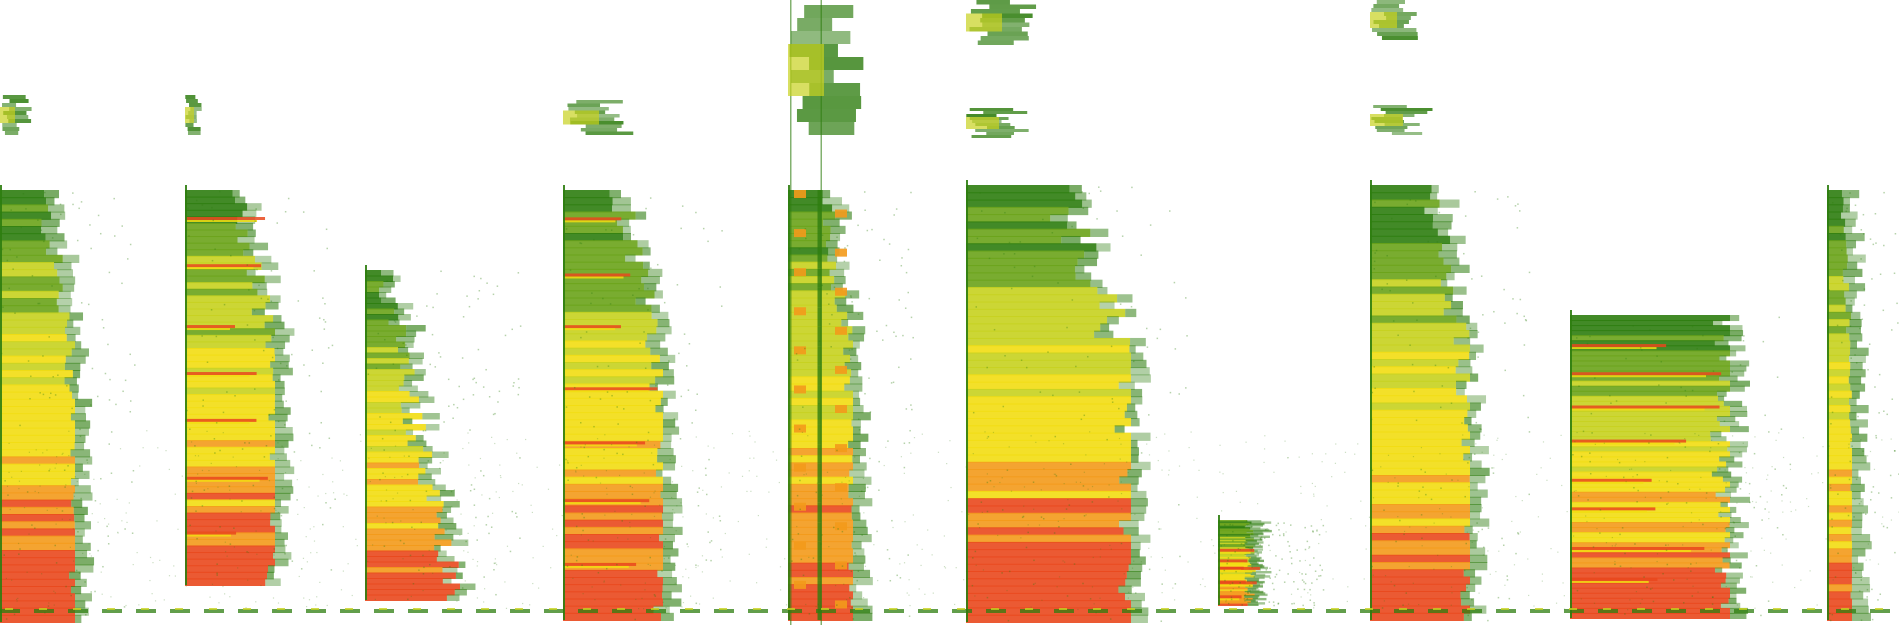 The height and width of the screenshot is (625, 1899). What do you see at coordinates (945, 610) in the screenshot?
I see `baseline-dashes` at bounding box center [945, 610].